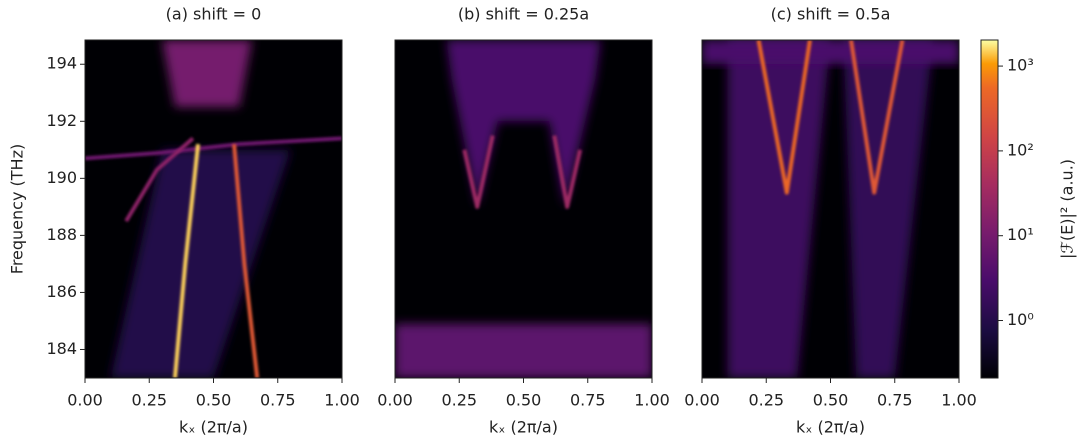  What do you see at coordinates (1020, 319) in the screenshot?
I see `colorbar-tick-label: 10⁰` at bounding box center [1020, 319].